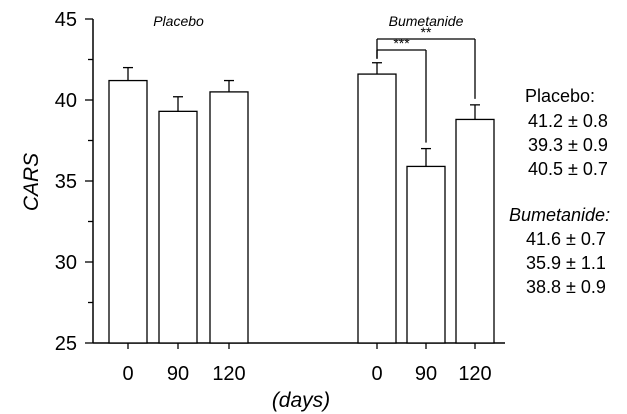 This screenshot has height=414, width=627. Describe the element at coordinates (568, 145) in the screenshot. I see `annotation-line: 39.3 ± 0.9` at that location.